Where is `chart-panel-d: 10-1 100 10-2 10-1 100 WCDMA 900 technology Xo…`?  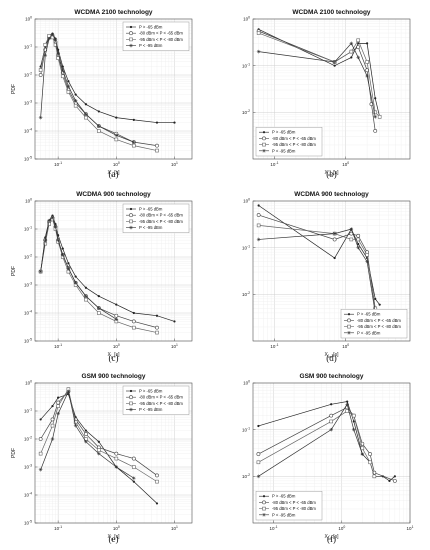 chart-panel-d: 10-1 100 10-2 10-1 100 WCDMA 900 technology Xo… is located at coordinates (326, 277).